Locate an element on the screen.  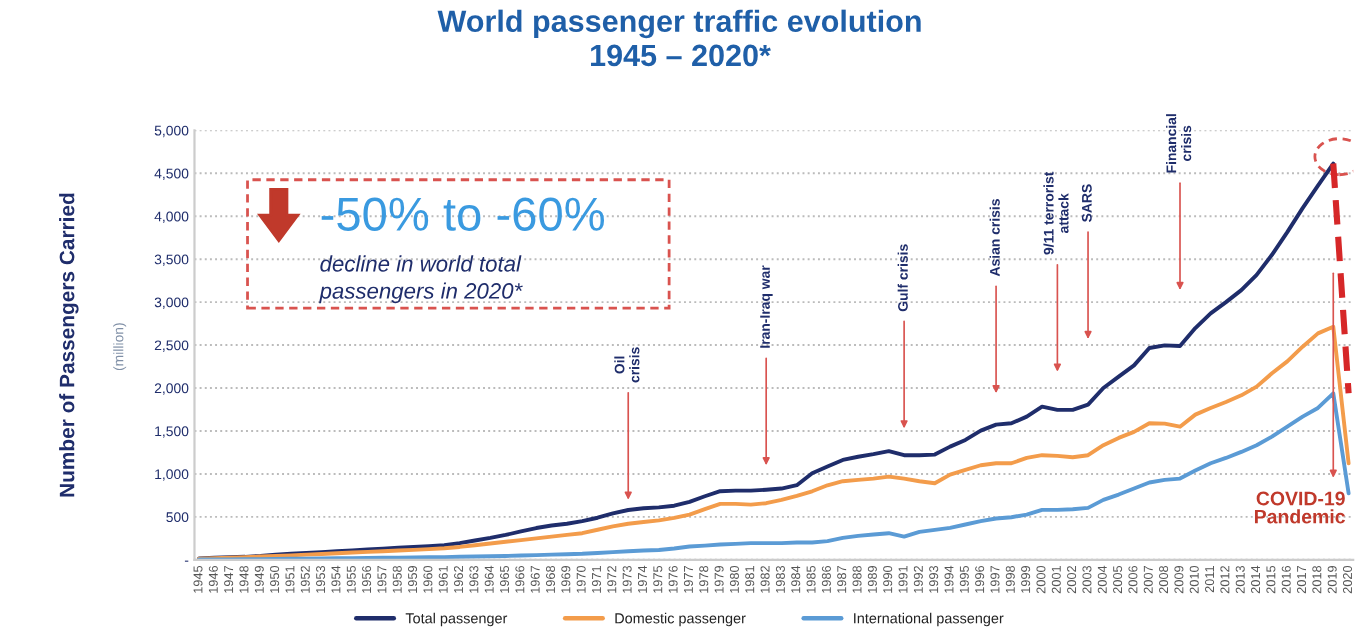
chart-title: World passenger traffic evolution 1945 – 2020* is located at coordinates (679, 38).